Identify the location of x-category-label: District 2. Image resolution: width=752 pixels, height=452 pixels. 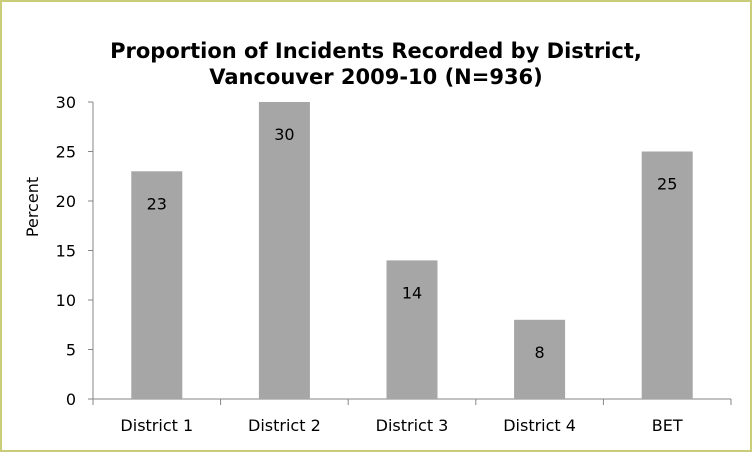
(284, 425).